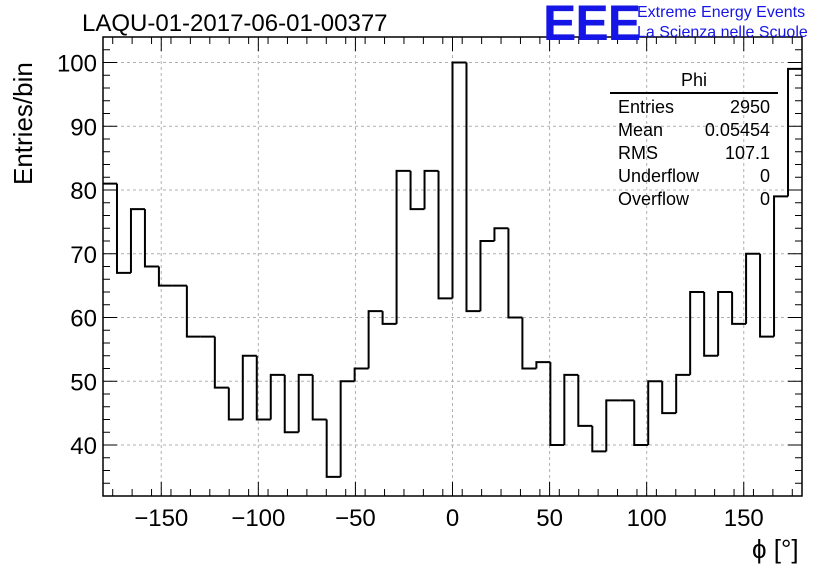 The width and height of the screenshot is (836, 572). Describe the element at coordinates (694, 153) in the screenshot. I see `stats-row-rms: RMS 107.1` at that location.